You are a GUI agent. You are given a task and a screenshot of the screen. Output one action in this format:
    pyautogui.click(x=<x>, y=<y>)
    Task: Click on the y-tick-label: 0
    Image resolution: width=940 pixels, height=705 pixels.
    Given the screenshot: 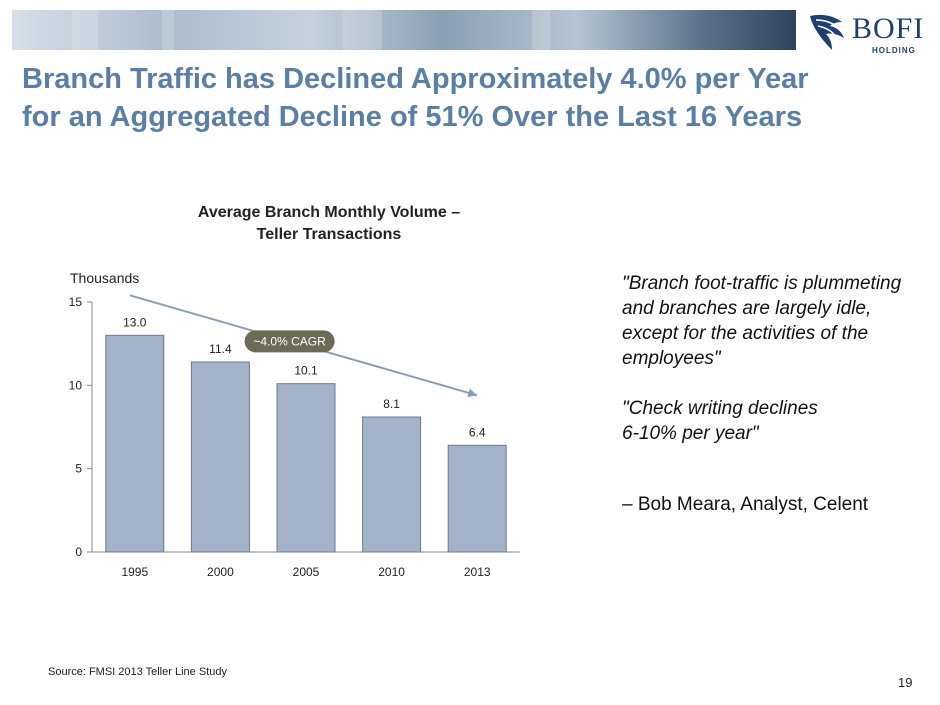 What is the action you would take?
    pyautogui.click(x=78, y=552)
    